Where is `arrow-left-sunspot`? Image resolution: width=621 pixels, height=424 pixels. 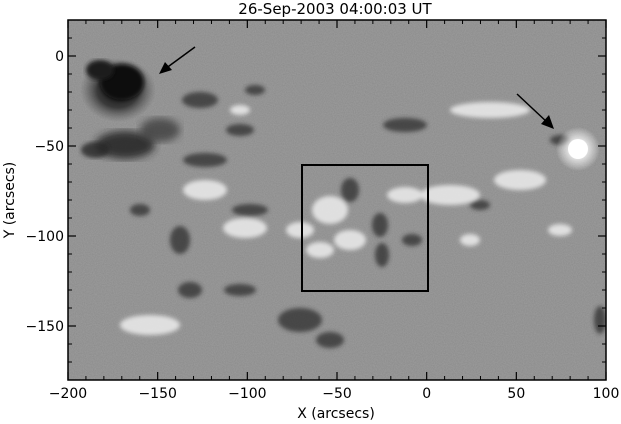
arrow-left-sunspot is located at coordinates (177, 60).